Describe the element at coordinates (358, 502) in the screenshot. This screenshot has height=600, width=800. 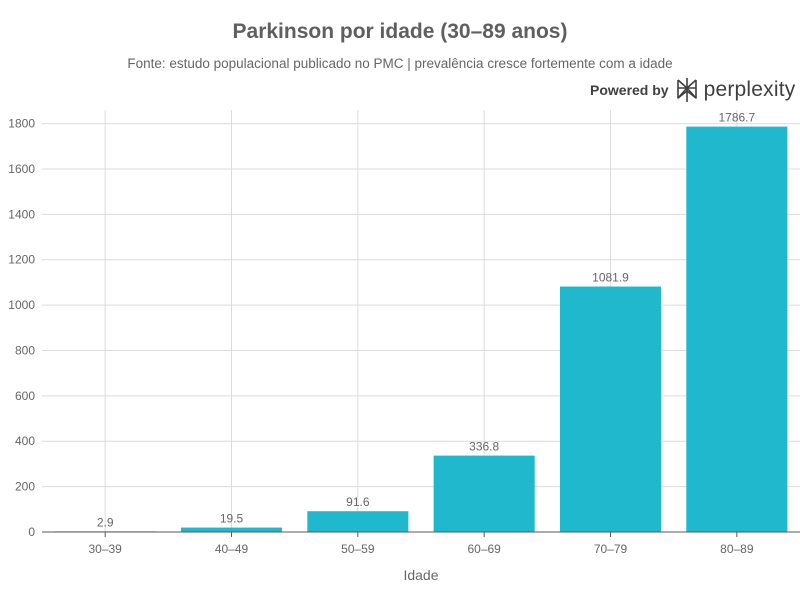
I see `bar-value-label: 91.6` at that location.